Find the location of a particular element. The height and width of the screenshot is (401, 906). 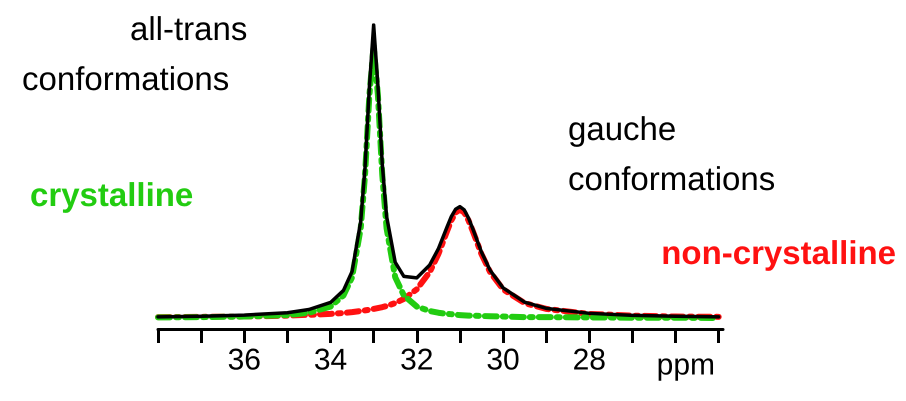

x-tick-label: 32 is located at coordinates (417, 360).